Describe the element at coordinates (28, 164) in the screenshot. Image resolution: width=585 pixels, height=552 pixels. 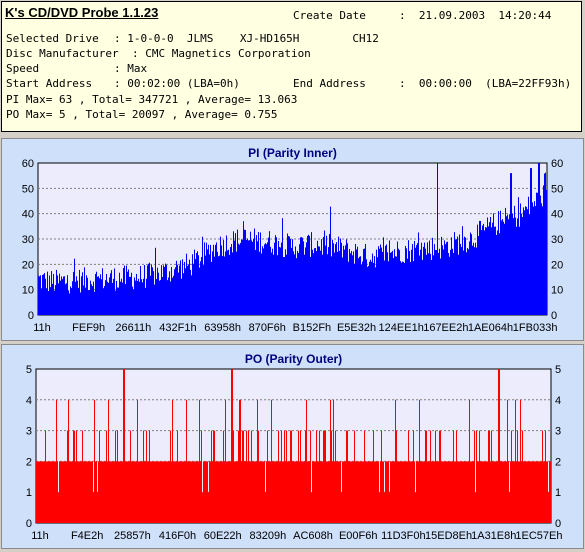
I see `pi-y-tick-left: 60` at that location.